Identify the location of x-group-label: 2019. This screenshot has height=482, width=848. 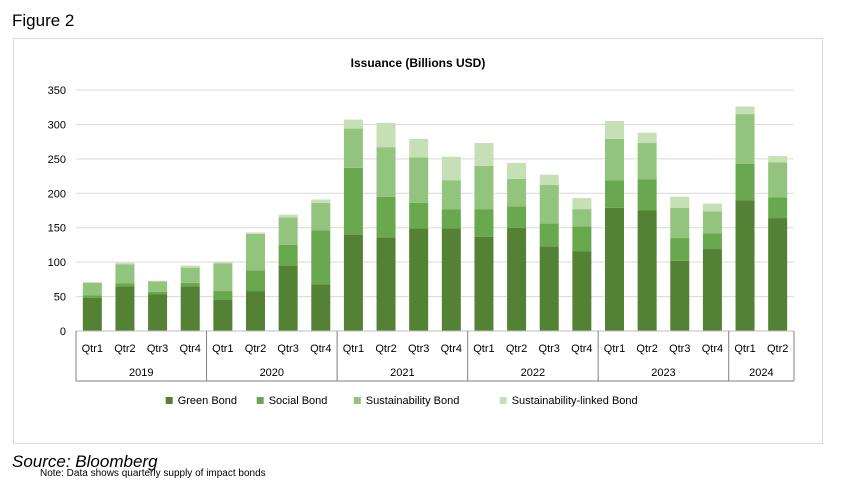
(141, 373).